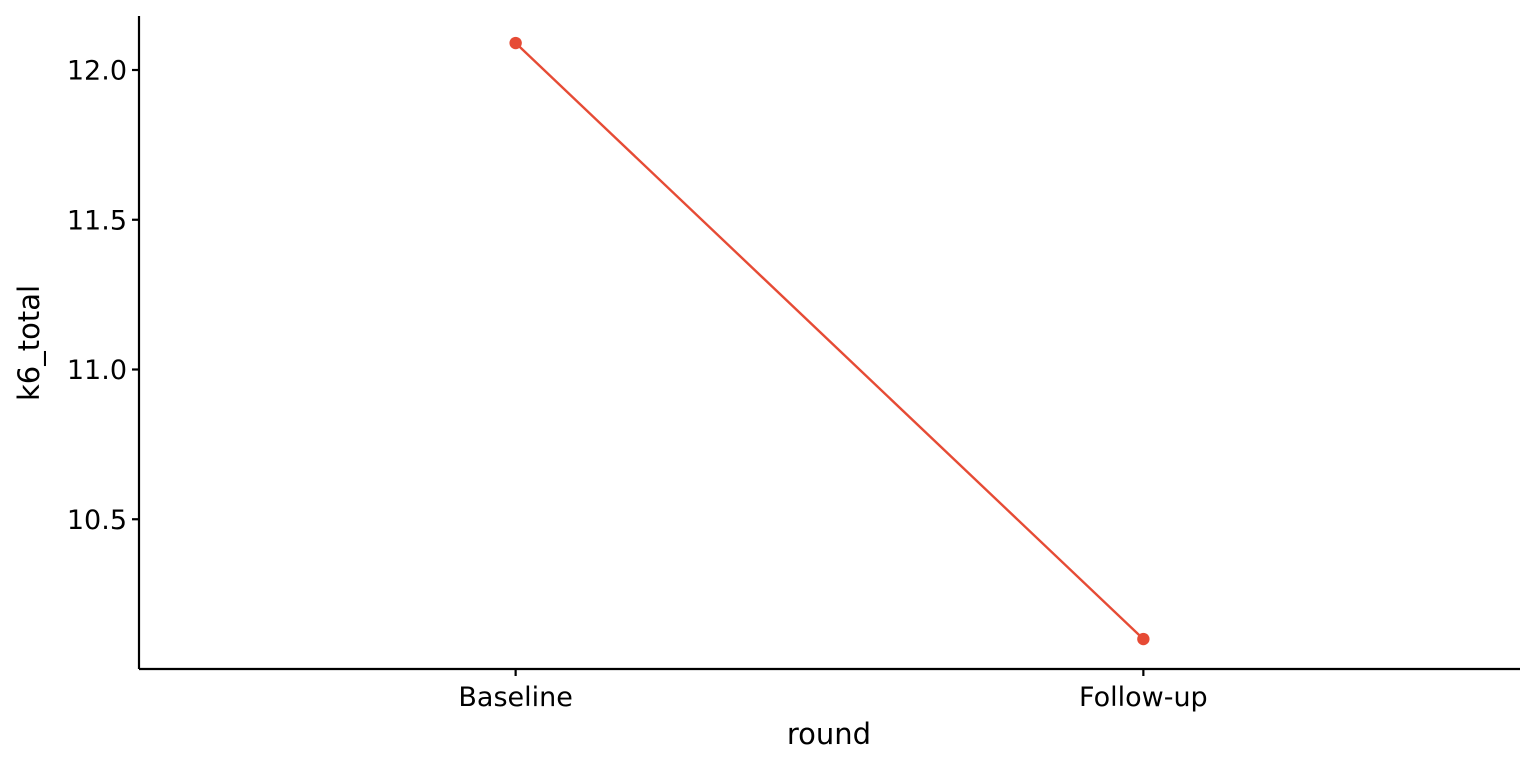 Image resolution: width=1536 pixels, height=768 pixels. I want to click on x-tick-label: Baseline, so click(515, 697).